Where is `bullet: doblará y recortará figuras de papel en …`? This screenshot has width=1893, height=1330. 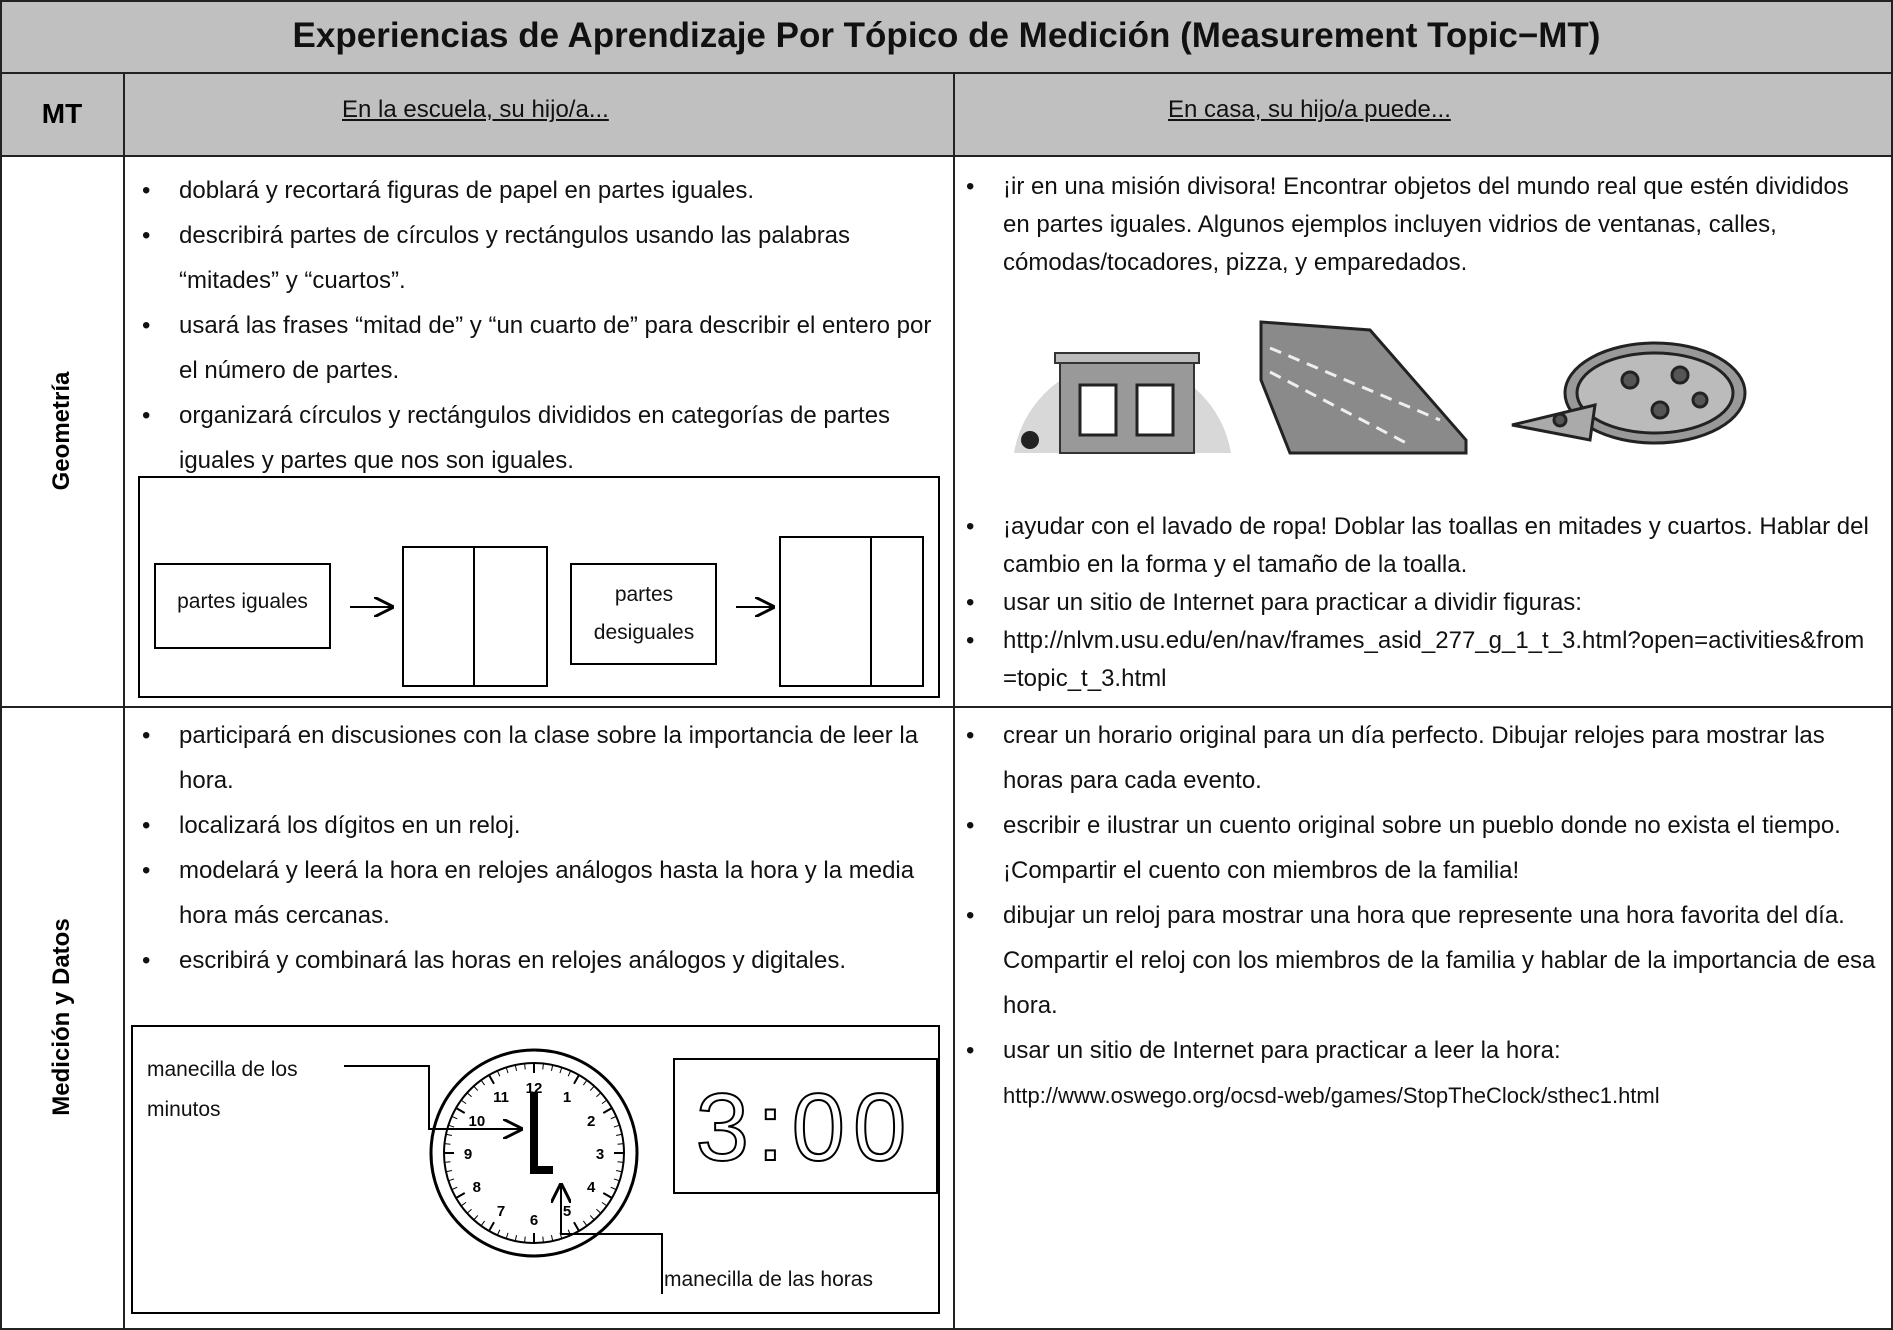 bullet: doblará y recortará figuras de papel en … is located at coordinates (540, 190).